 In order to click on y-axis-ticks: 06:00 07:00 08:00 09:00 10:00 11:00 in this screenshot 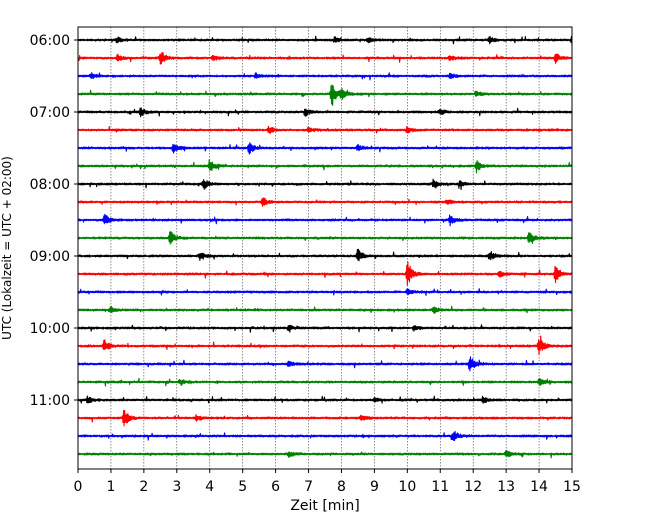, I will do `click(54, 221)`.